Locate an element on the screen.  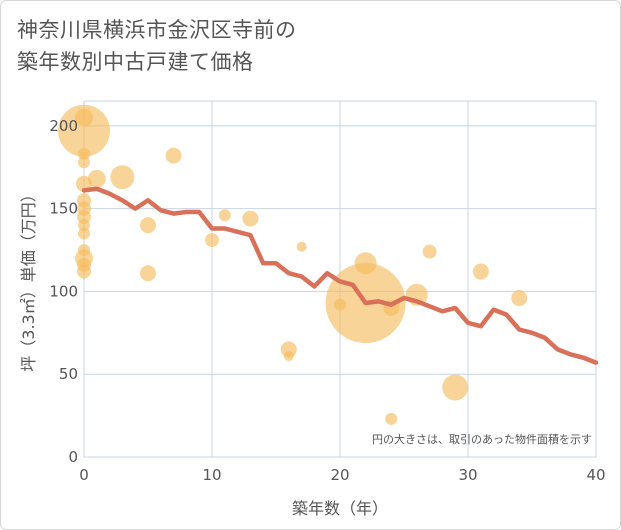
y-tick-label: 100 is located at coordinates (63, 291).